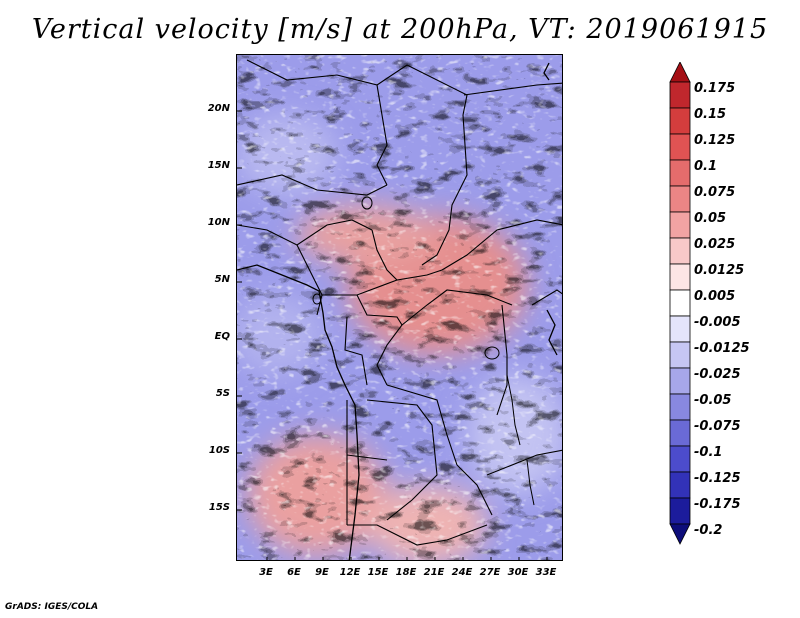 This screenshot has height=618, width=800. I want to click on colorbar-label-neg-0.0125: -0.0125, so click(722, 348).